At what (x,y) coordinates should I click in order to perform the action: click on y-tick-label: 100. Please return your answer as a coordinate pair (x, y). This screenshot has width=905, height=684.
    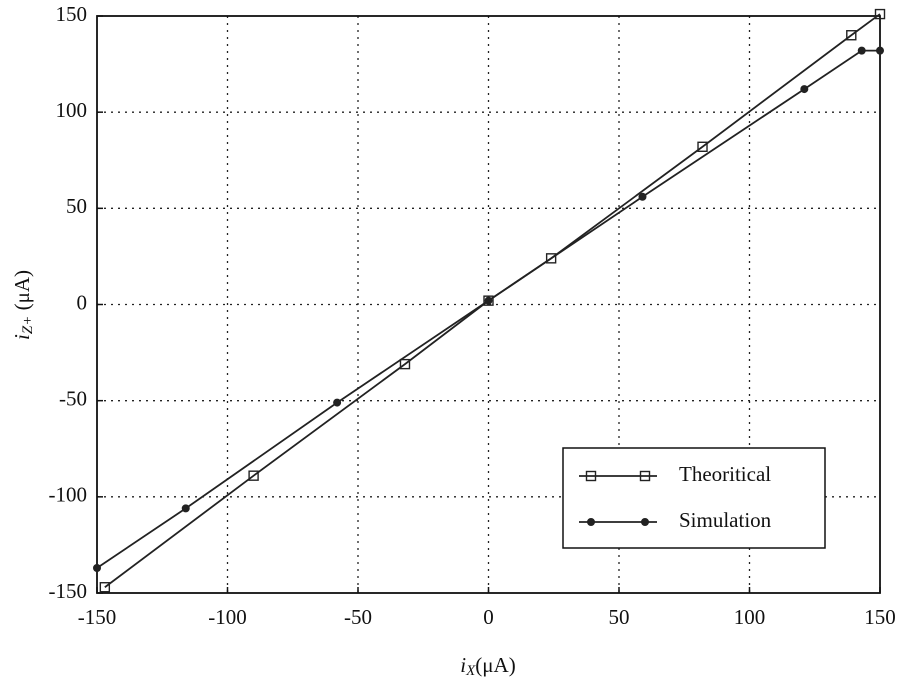
    Looking at the image, I should click on (72, 110).